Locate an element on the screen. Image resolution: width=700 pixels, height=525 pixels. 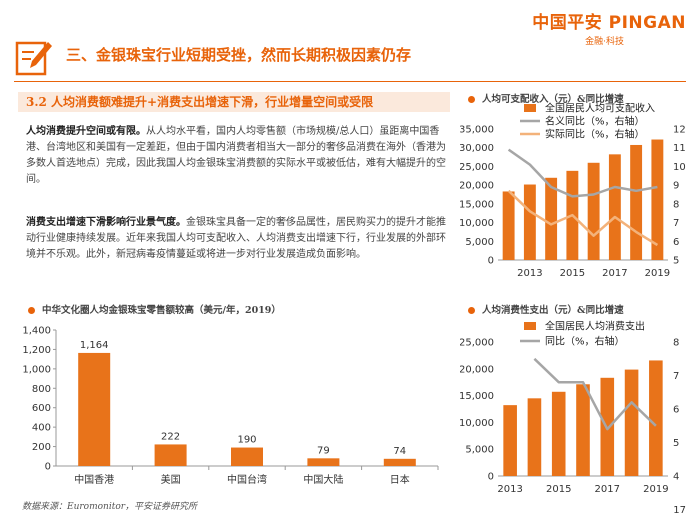
brand-tagline: 金融·科技 is located at coordinates (604, 42).